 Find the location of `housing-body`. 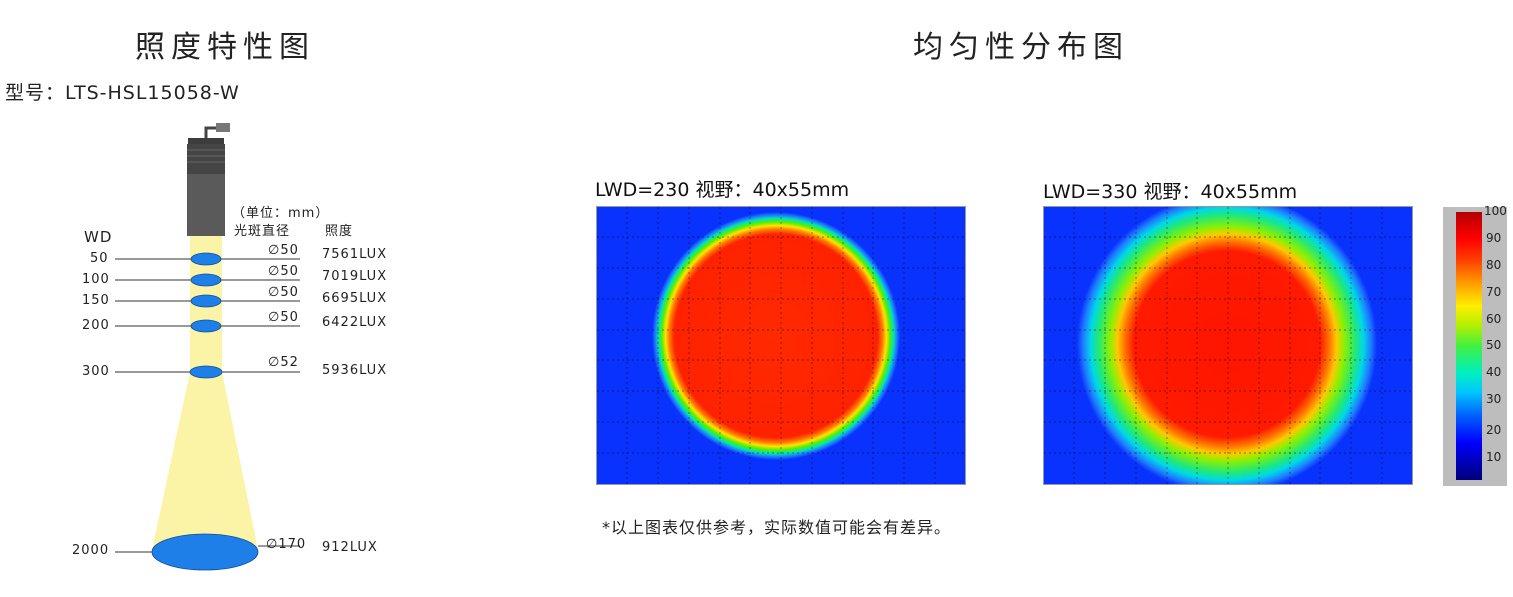

housing-body is located at coordinates (206, 205).